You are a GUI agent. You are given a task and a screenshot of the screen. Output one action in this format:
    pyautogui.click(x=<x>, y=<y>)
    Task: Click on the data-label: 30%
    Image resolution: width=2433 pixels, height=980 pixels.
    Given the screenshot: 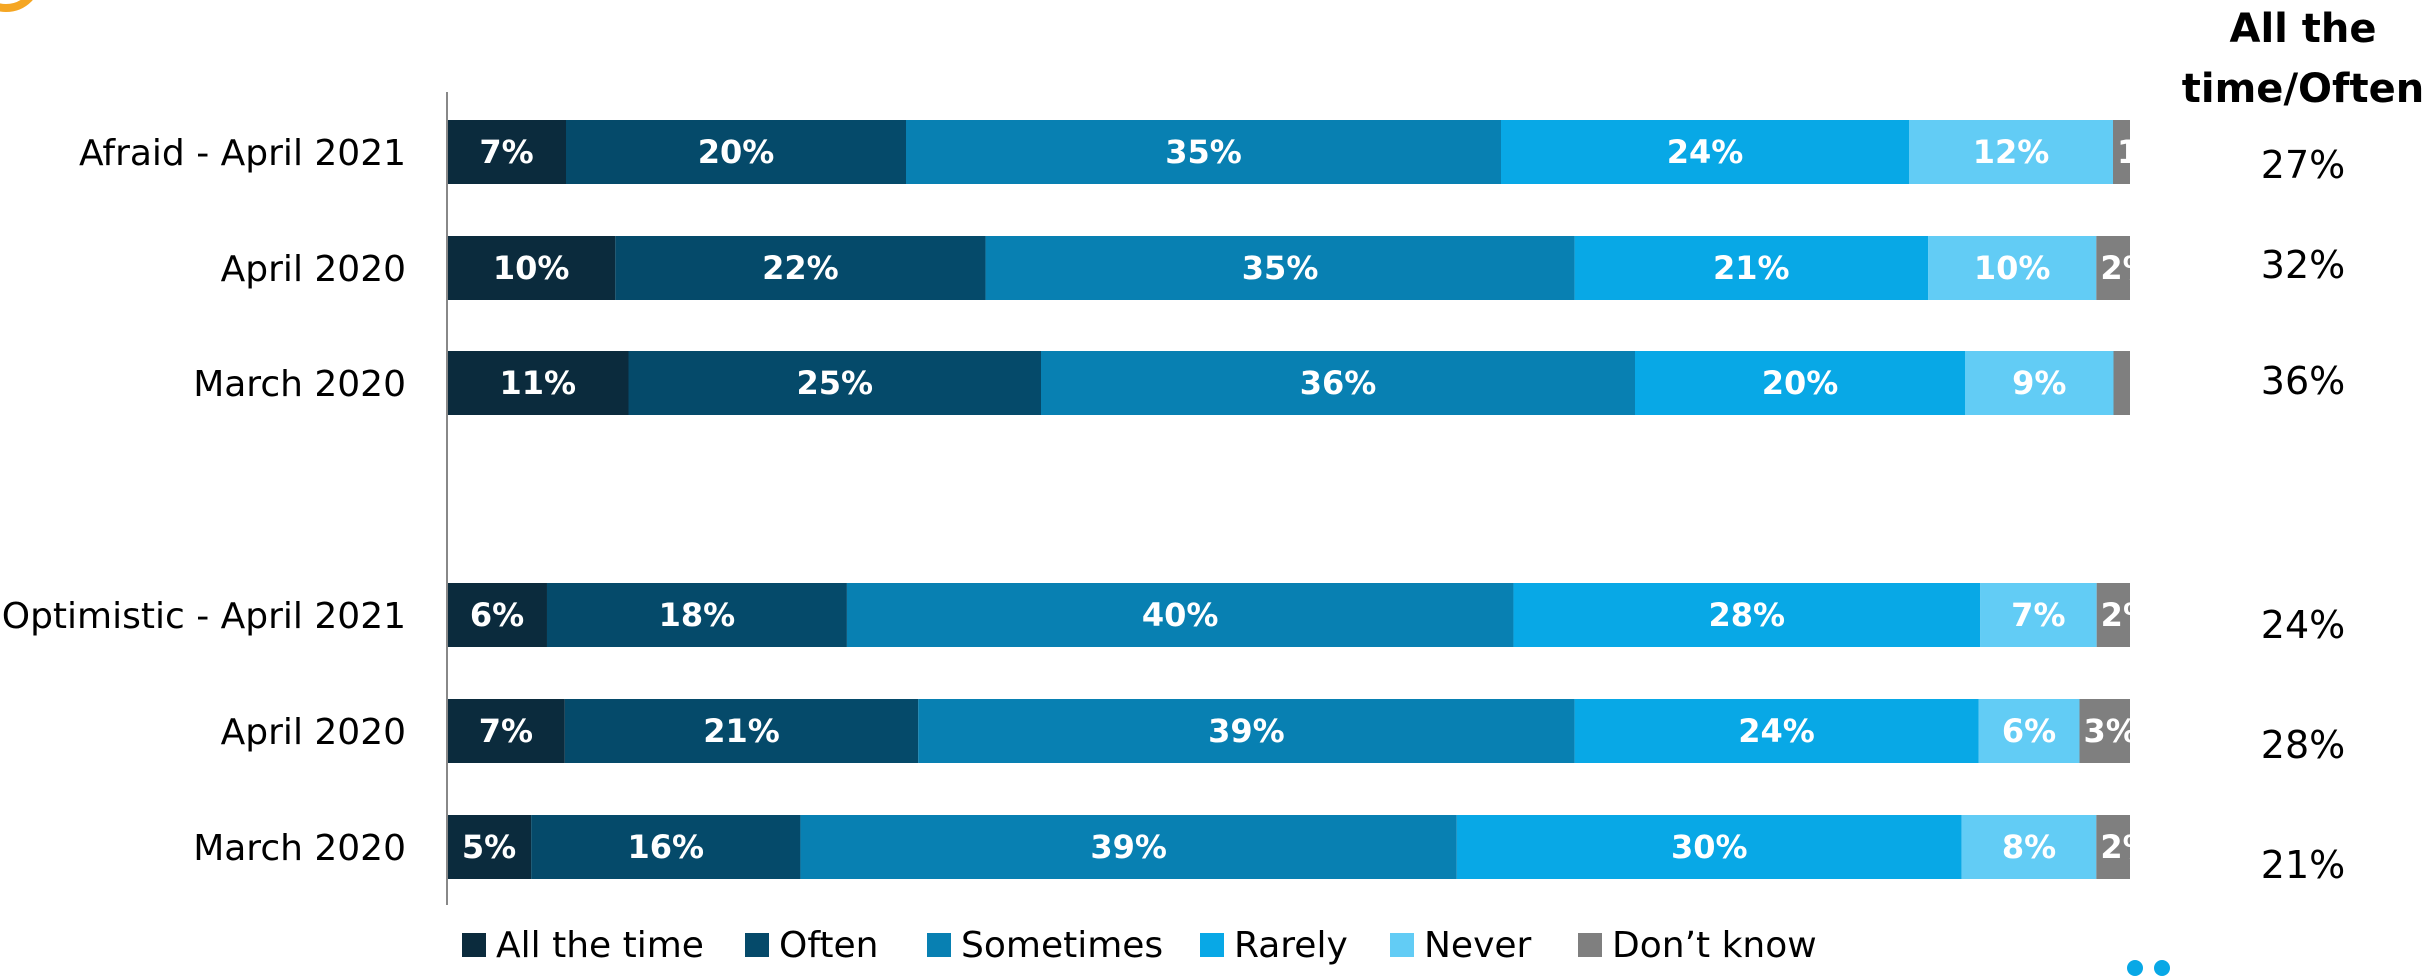 What is the action you would take?
    pyautogui.click(x=1709, y=847)
    